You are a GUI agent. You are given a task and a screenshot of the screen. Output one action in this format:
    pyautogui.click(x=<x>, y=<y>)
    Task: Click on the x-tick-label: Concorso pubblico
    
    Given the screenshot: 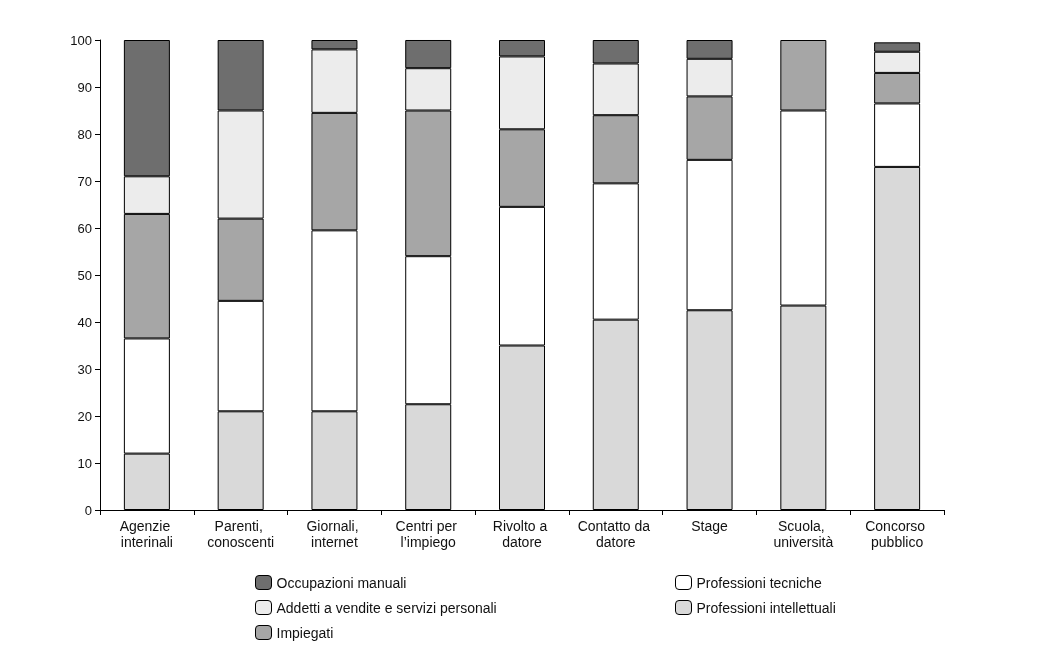 What is the action you would take?
    pyautogui.click(x=897, y=534)
    